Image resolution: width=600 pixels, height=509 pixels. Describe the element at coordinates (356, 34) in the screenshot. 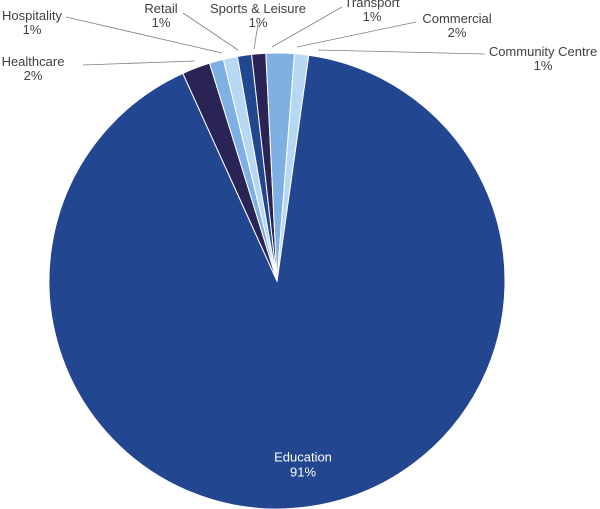

I see `leader-line-commercial` at that location.